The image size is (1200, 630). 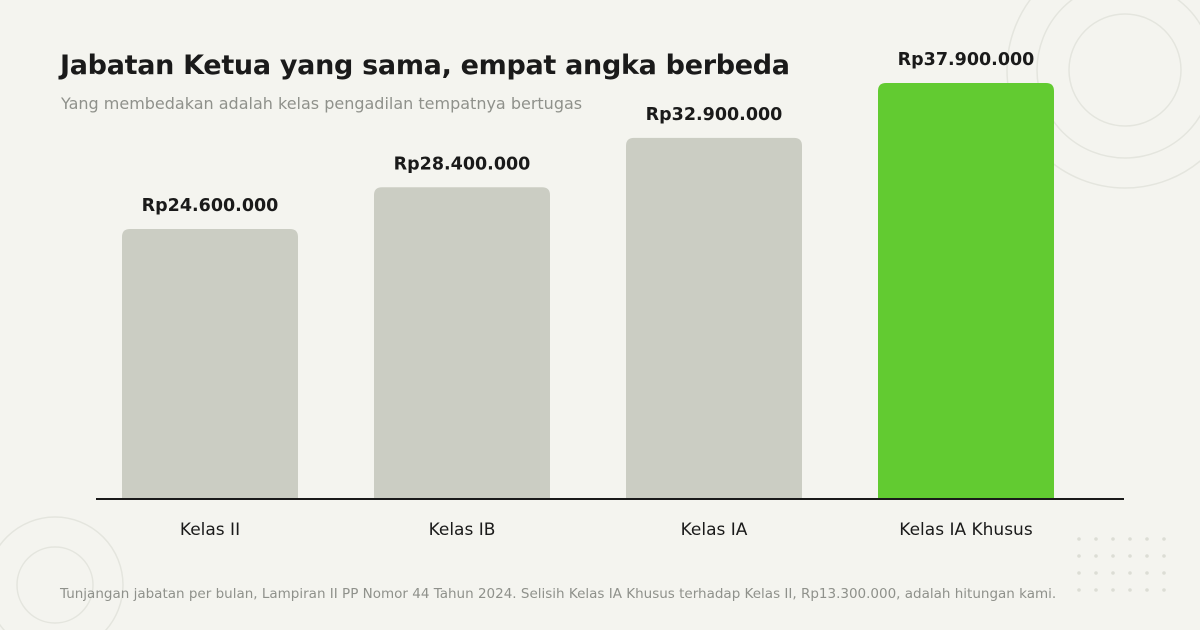 What do you see at coordinates (714, 115) in the screenshot?
I see `value-label-kelas-ia: Rp32.900.000` at bounding box center [714, 115].